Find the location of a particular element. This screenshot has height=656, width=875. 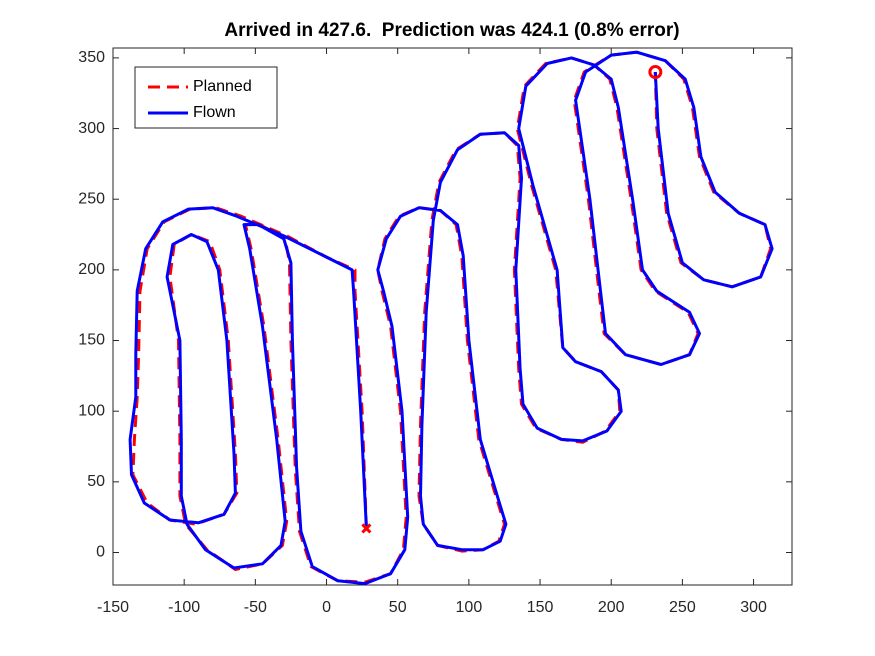

legend-label: Planned is located at coordinates (222, 86).